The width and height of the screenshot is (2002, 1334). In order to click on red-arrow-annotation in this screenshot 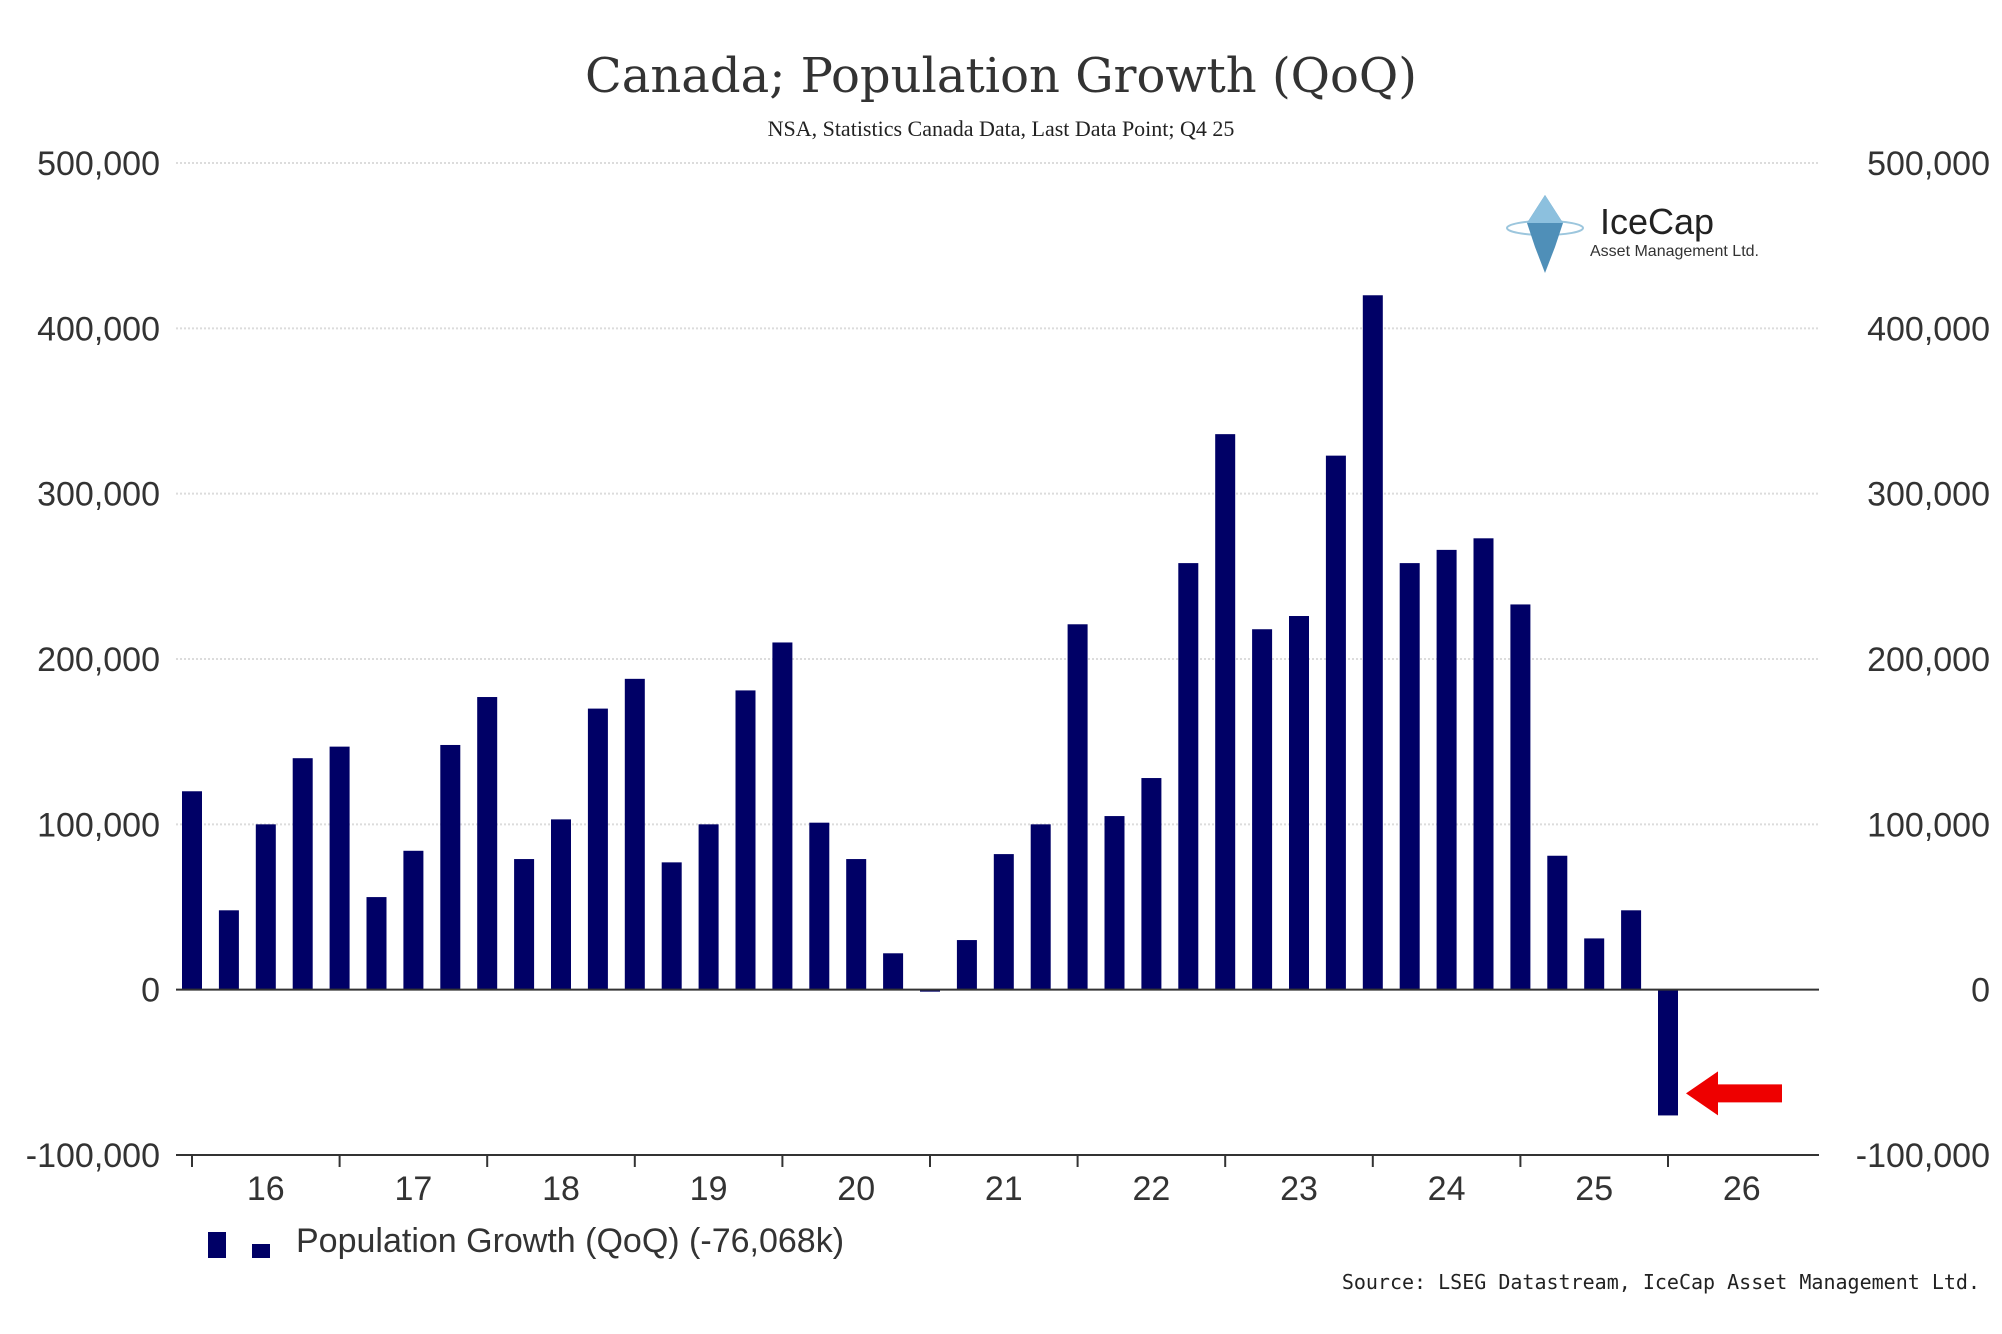, I will do `click(1734, 1093)`.